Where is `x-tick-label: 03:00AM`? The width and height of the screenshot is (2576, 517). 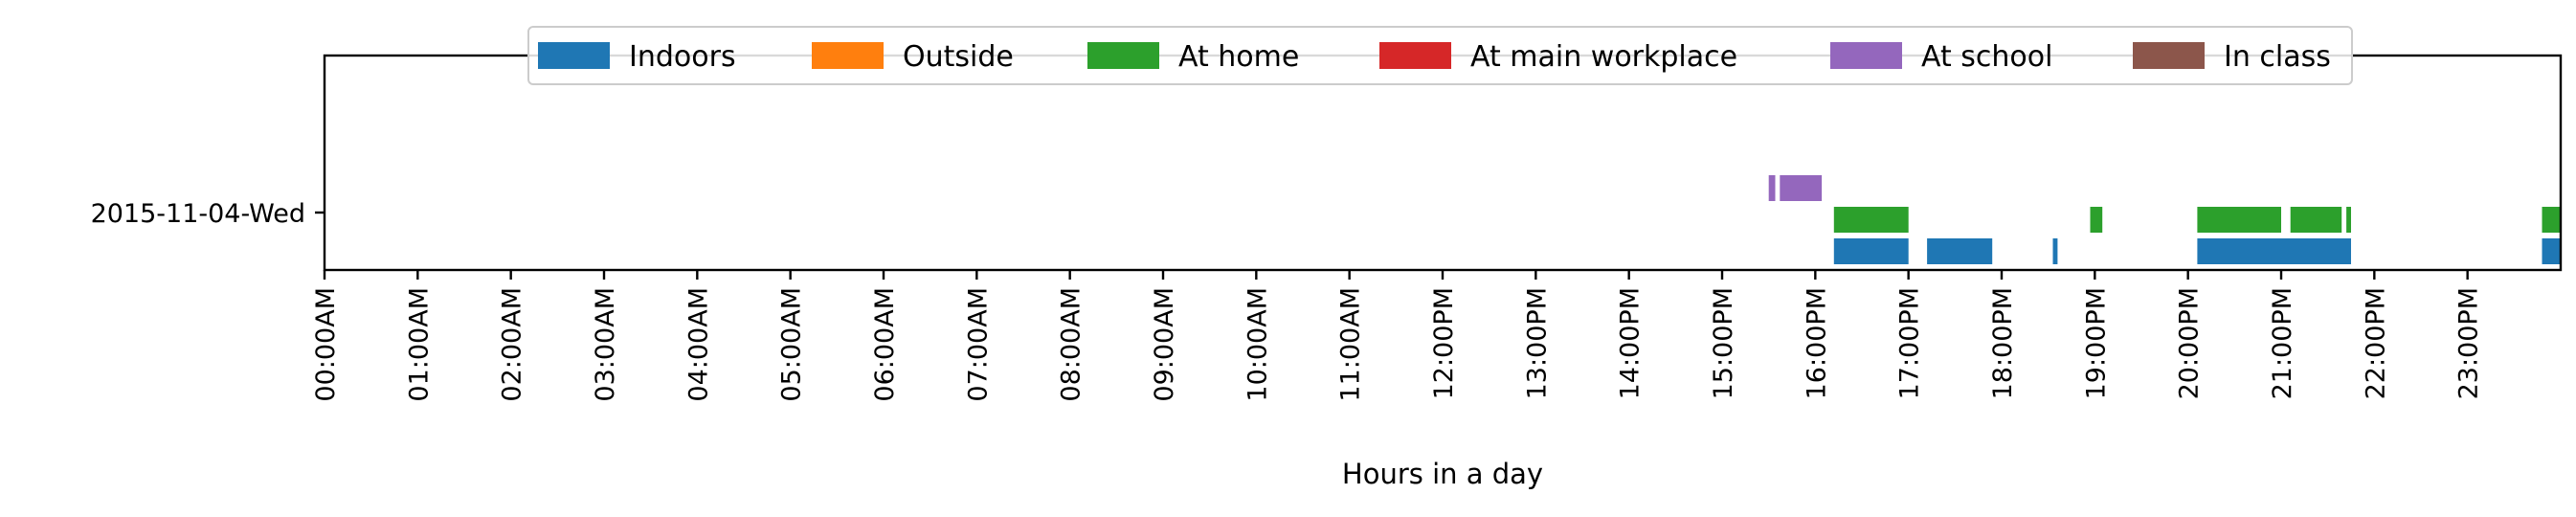
x-tick-label: 03:00AM is located at coordinates (605, 344).